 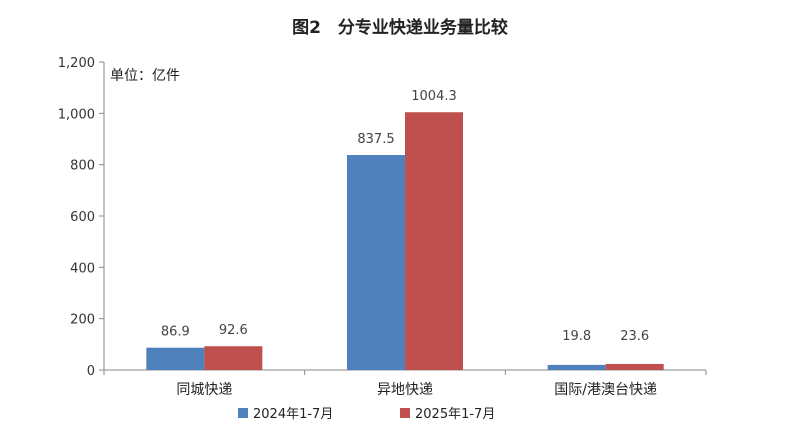 I want to click on unit-label: 单位：亿件, so click(x=145, y=76).